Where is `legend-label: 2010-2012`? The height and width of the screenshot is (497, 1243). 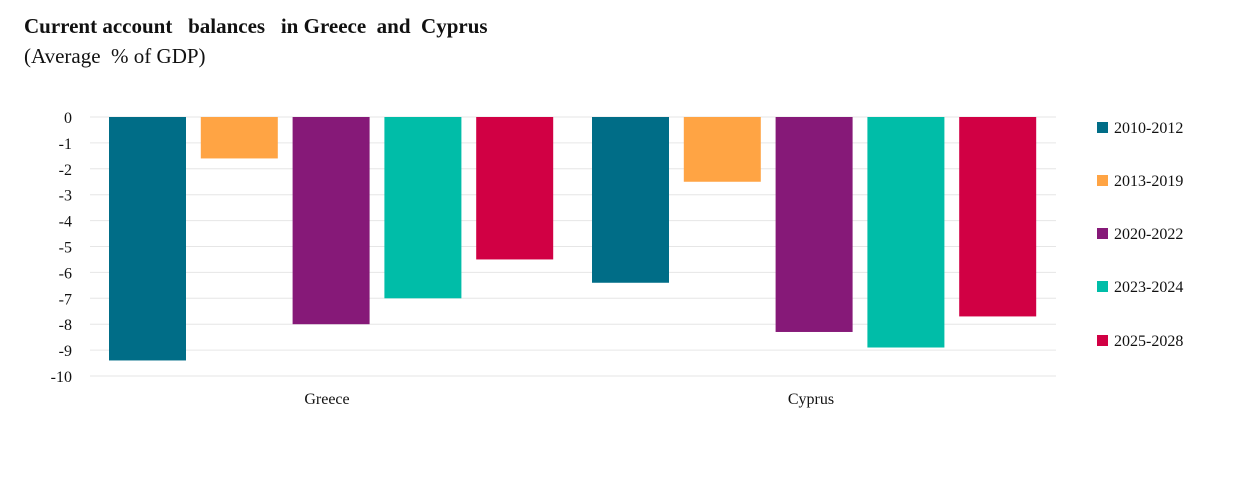
legend-label: 2010-2012 is located at coordinates (1148, 128).